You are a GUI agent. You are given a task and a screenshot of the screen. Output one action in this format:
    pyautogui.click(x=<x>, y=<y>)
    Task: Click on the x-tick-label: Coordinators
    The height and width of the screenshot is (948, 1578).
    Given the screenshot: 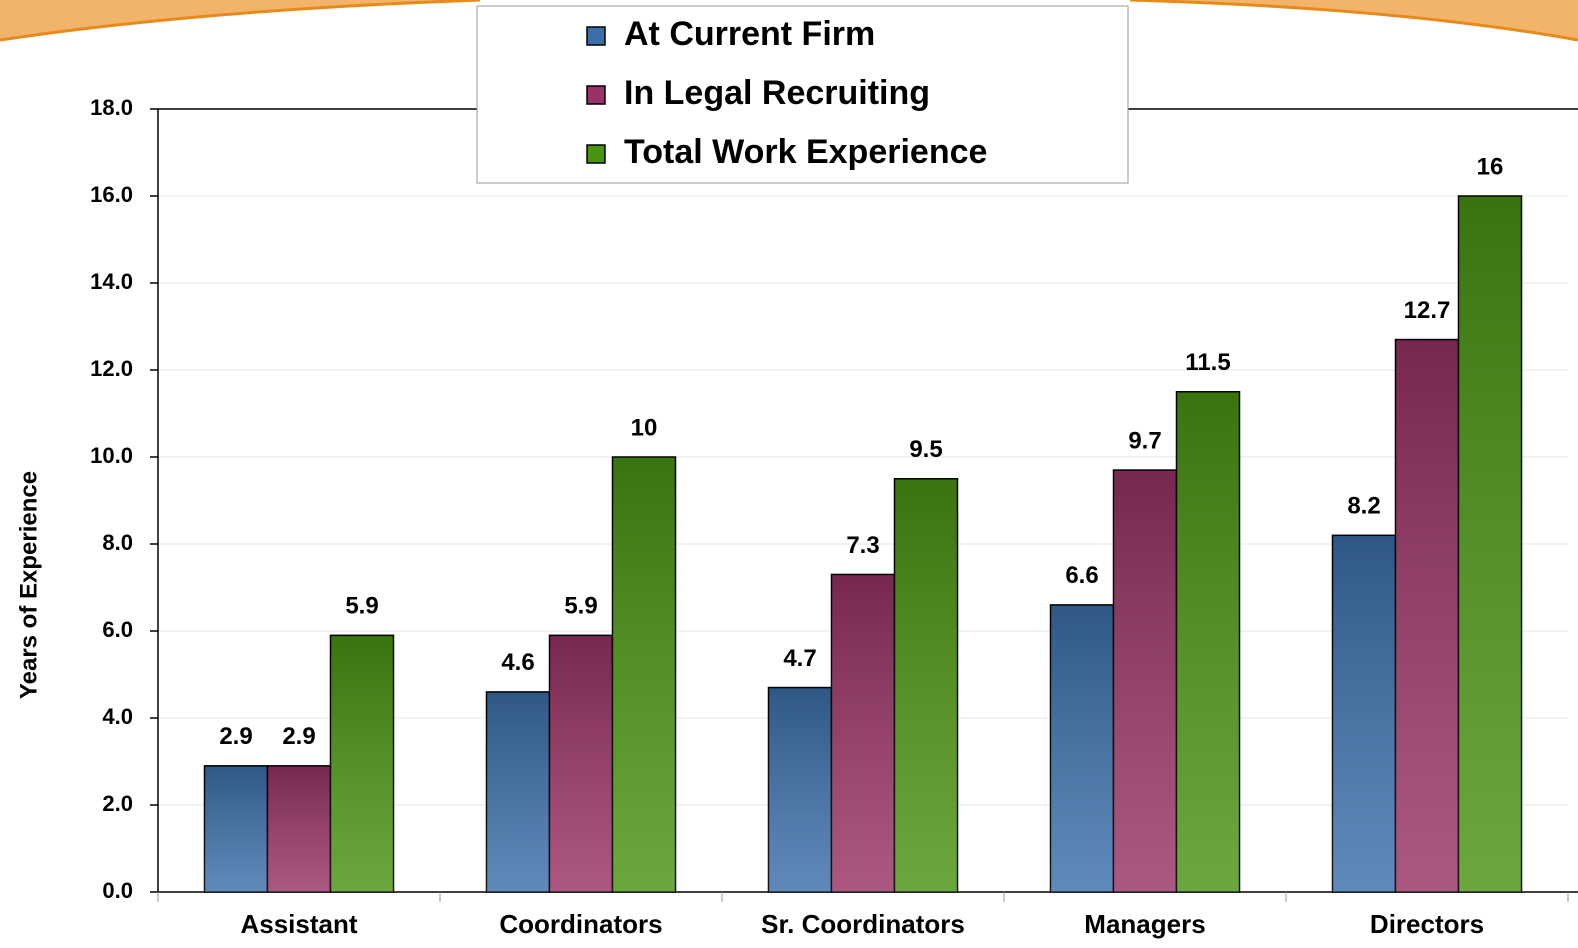 What is the action you would take?
    pyautogui.click(x=580, y=924)
    